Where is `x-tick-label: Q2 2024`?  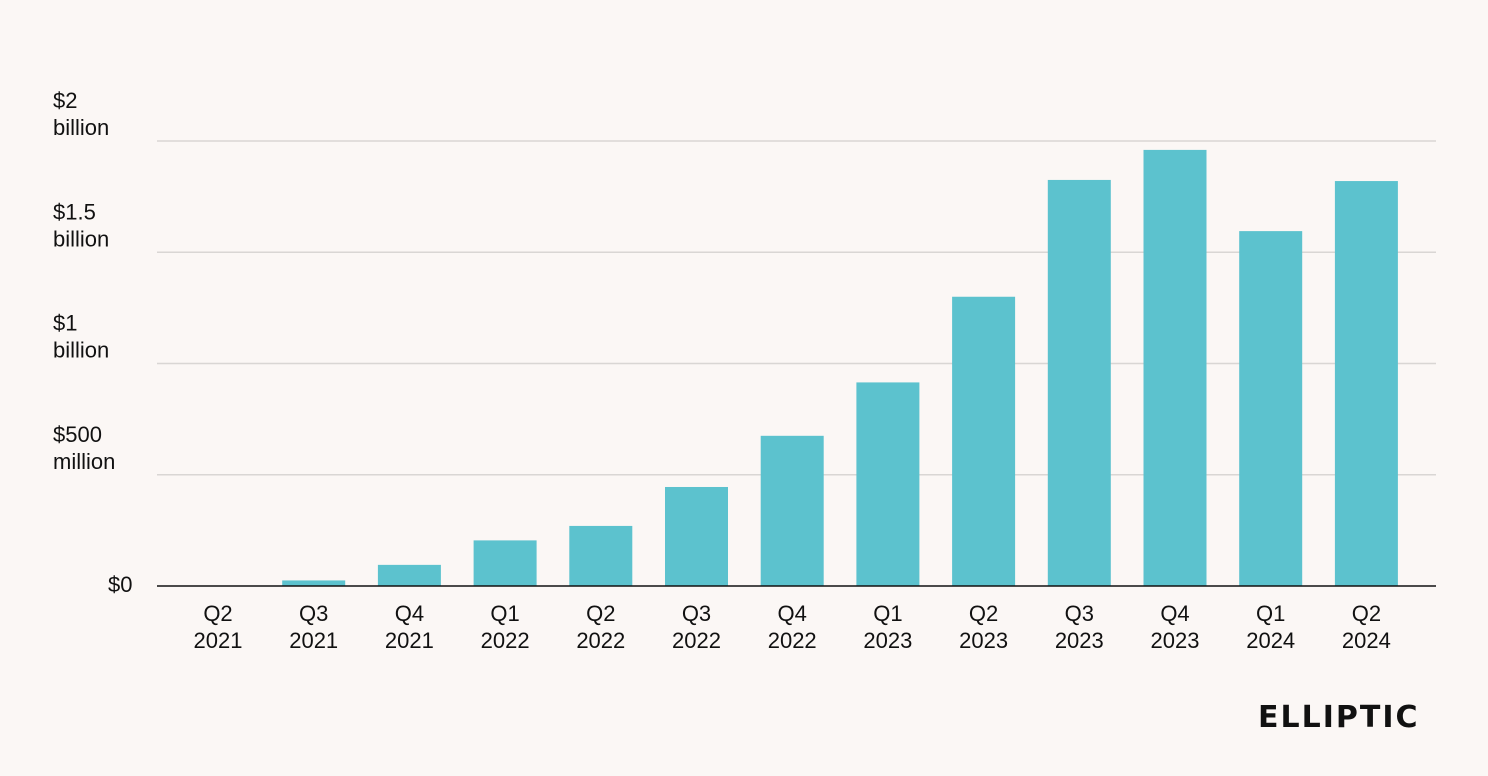
x-tick-label: Q2 2024 is located at coordinates (1366, 627).